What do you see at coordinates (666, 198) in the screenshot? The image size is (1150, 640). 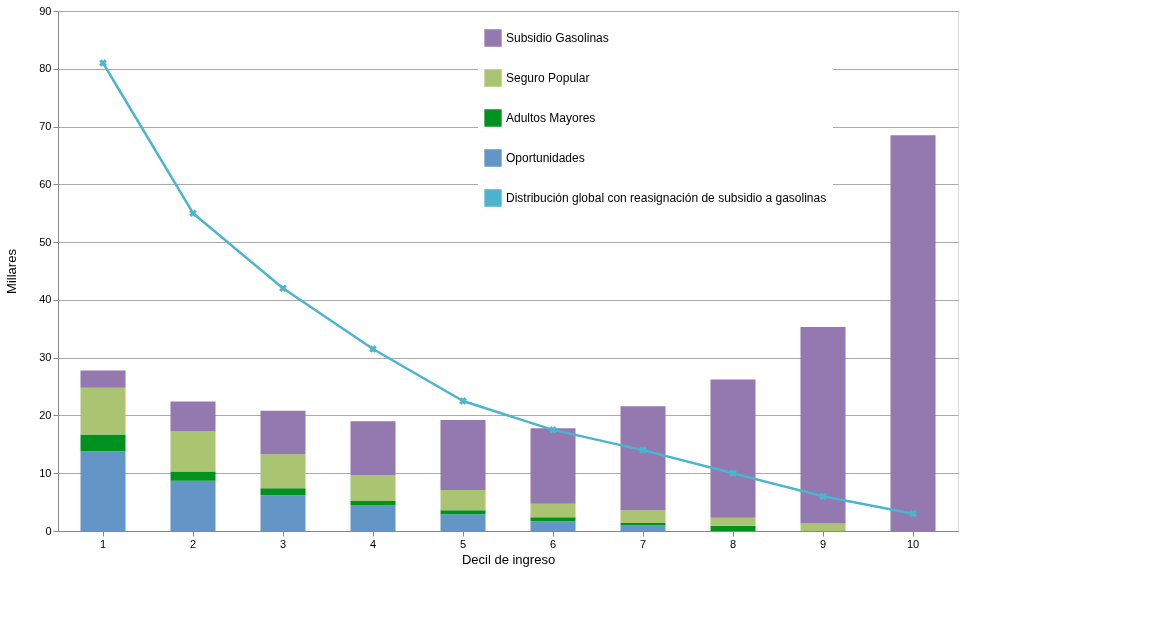 I see `legend-label: Distribución global con reasignación de subsidio a gasolinas` at bounding box center [666, 198].